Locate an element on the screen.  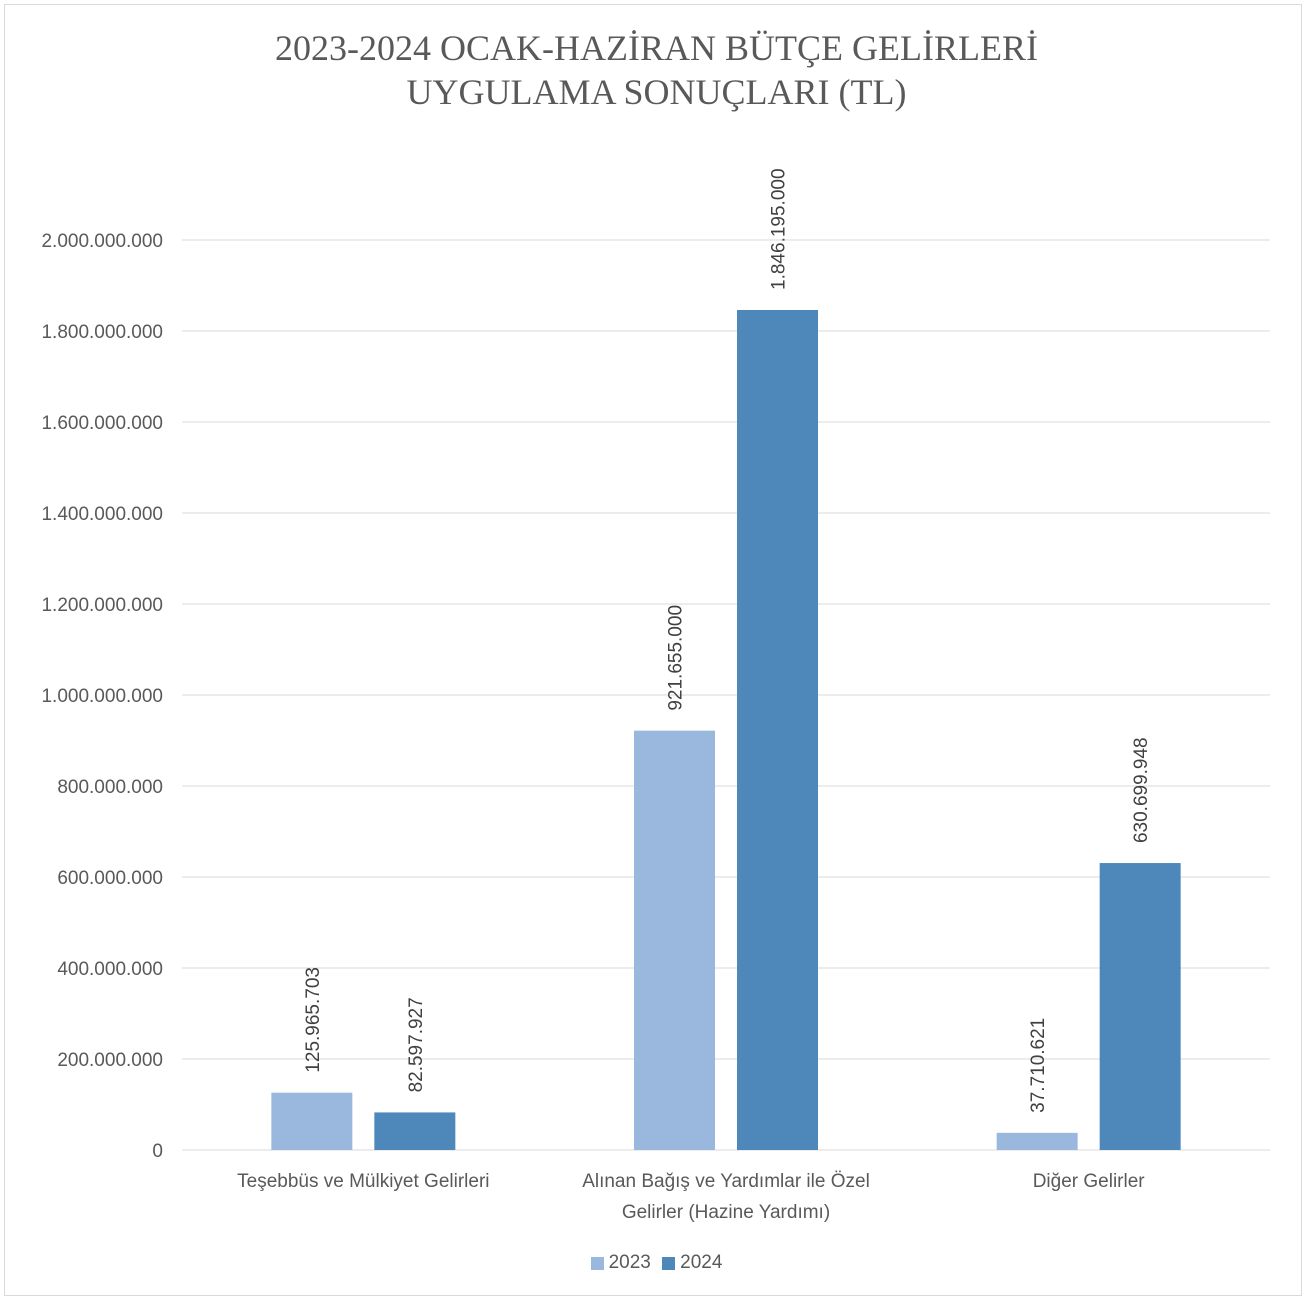
legend-label-2023: 2023 is located at coordinates (629, 1262).